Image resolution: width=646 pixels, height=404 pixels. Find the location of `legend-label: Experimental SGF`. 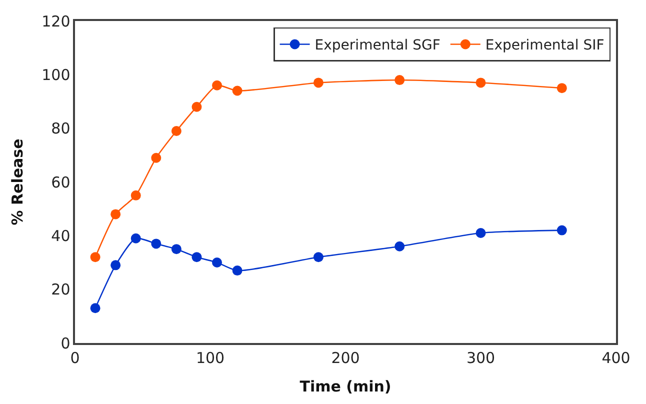

legend-label: Experimental SGF is located at coordinates (377, 46).